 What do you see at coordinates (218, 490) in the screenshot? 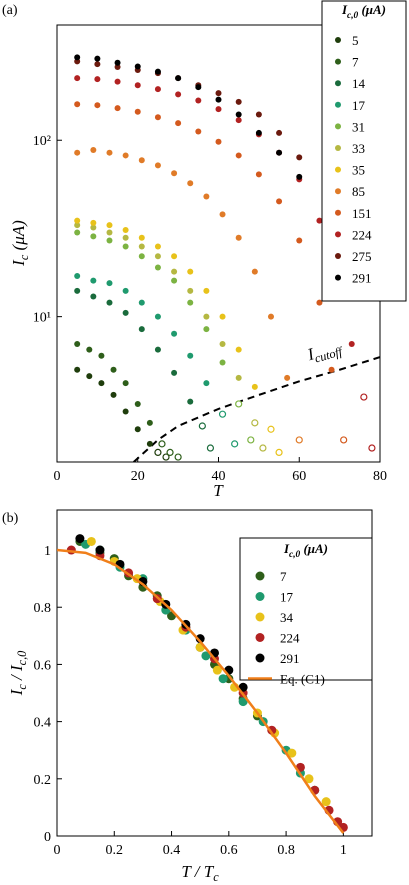
I see `x-axis-label: T` at bounding box center [218, 490].